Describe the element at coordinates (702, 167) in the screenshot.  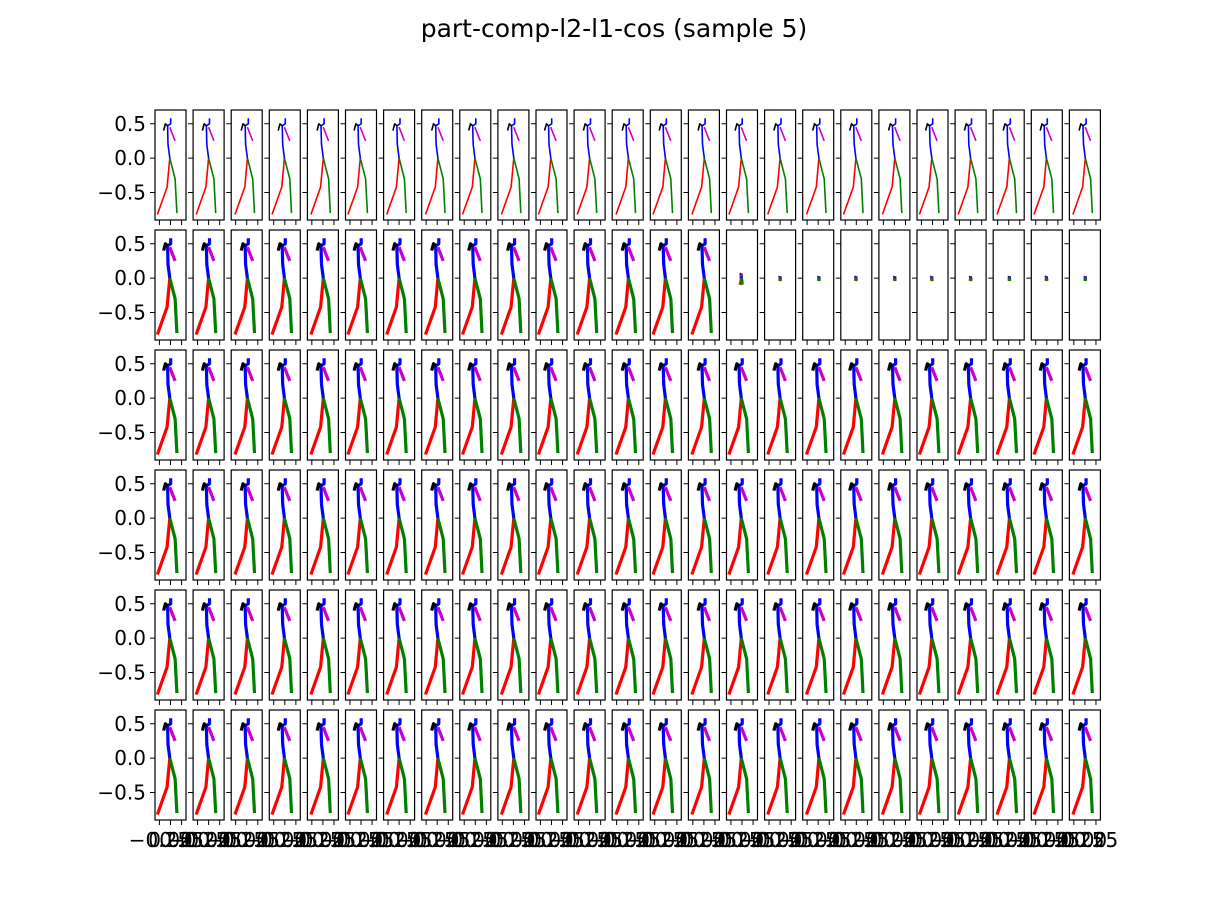
I see `subplot-r1-c15` at that location.